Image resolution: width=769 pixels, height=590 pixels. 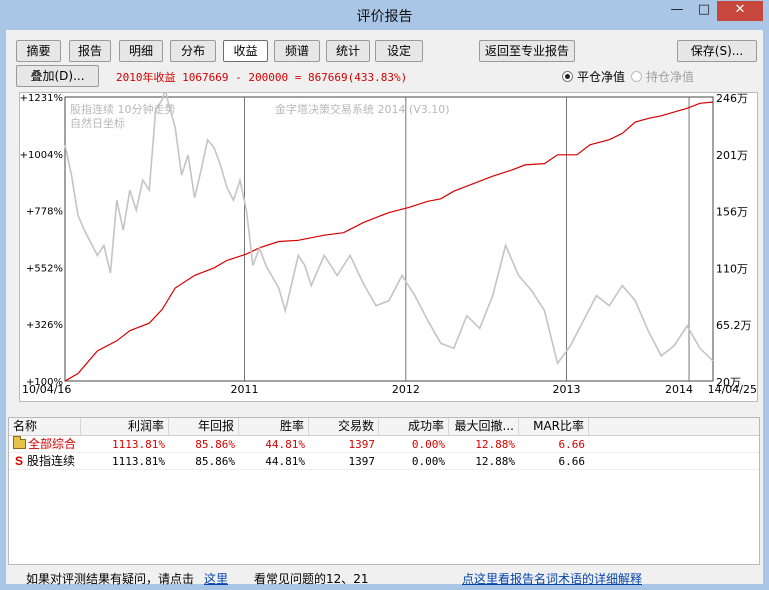 What do you see at coordinates (44, 382) in the screenshot?
I see `left-tick-label: +100%` at bounding box center [44, 382].